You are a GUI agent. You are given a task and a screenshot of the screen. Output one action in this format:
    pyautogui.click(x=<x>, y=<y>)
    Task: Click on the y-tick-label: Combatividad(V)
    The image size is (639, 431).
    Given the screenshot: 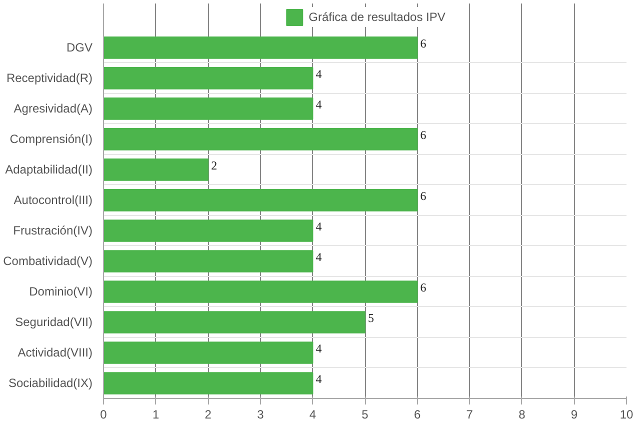 What is the action you would take?
    pyautogui.click(x=48, y=261)
    